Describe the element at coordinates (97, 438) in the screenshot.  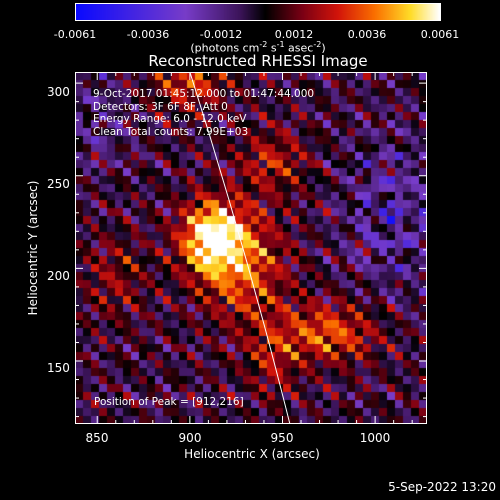
I see `x-tick-label: 850` at that location.